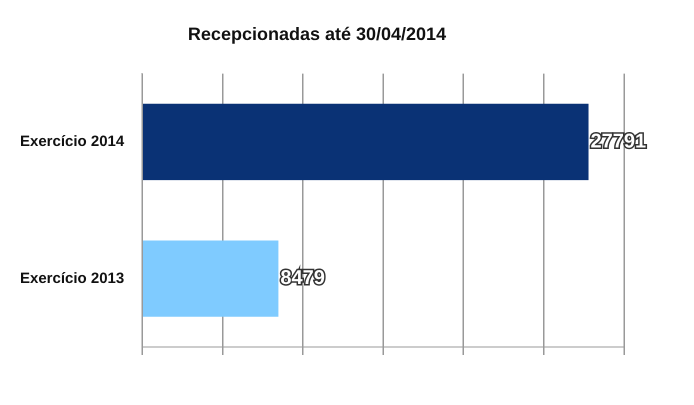 Image resolution: width=694 pixels, height=405 pixels. What do you see at coordinates (317, 34) in the screenshot?
I see `chart-title: Recepcionadas até 30/04/2014` at bounding box center [317, 34].